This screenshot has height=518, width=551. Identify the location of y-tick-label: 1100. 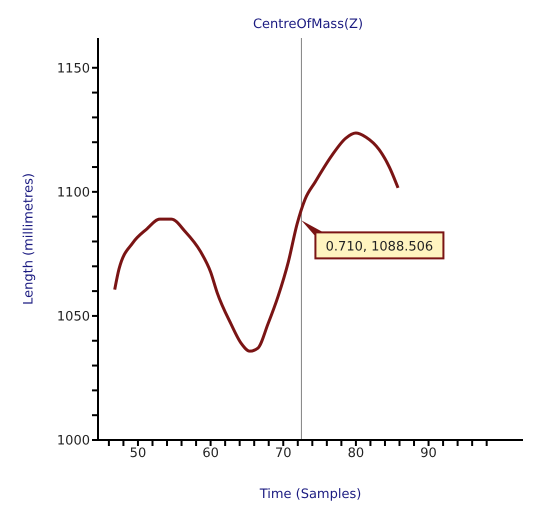
(73, 192).